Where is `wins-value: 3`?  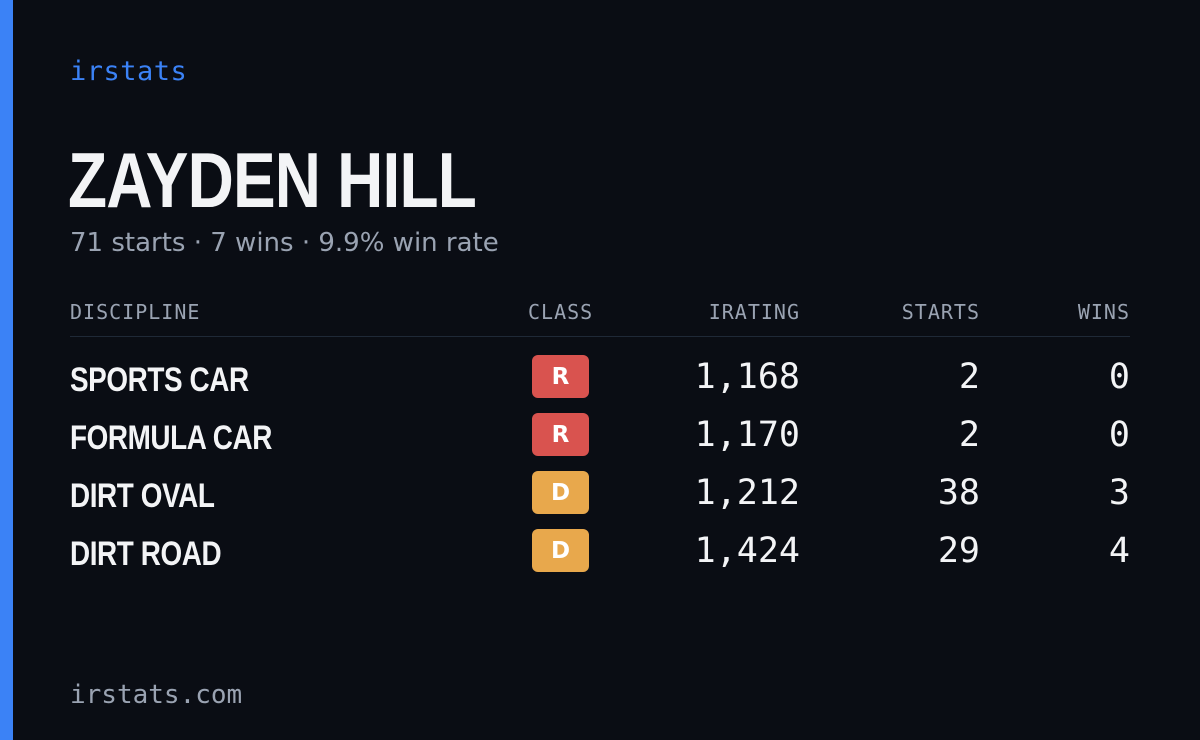
wins-value: 3 is located at coordinates (1119, 493).